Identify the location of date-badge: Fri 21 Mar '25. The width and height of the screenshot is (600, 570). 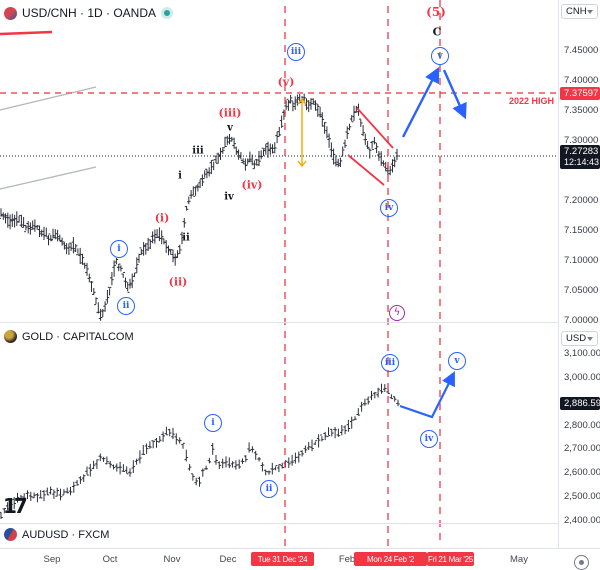
(450, 559).